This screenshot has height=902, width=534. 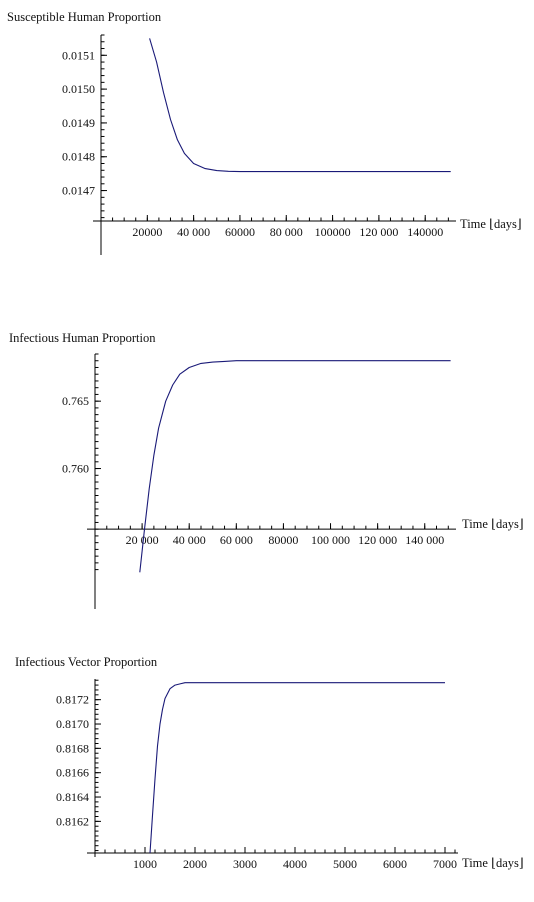 I want to click on y-tick-label: 0.8166, so click(x=72, y=773).